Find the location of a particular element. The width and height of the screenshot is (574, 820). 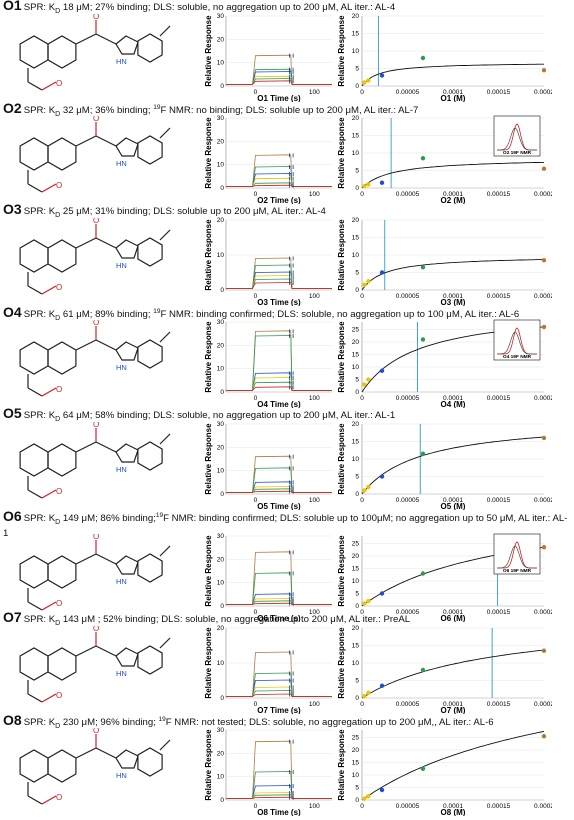

binding-x-label: O4 (M) is located at coordinates (453, 404).